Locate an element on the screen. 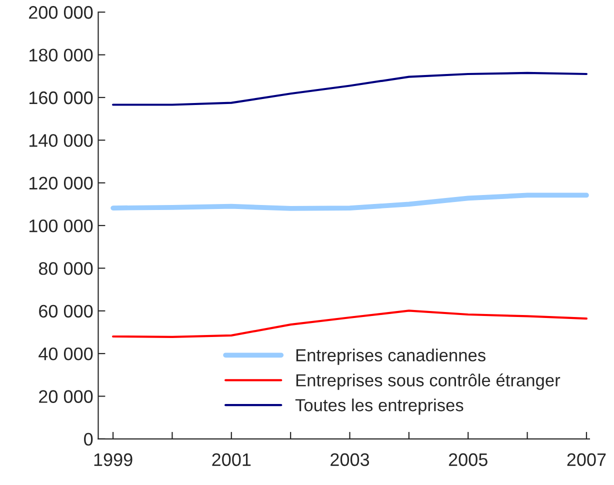 This screenshot has height=485, width=614. legend-label: Entreprises canadiennes is located at coordinates (391, 356).